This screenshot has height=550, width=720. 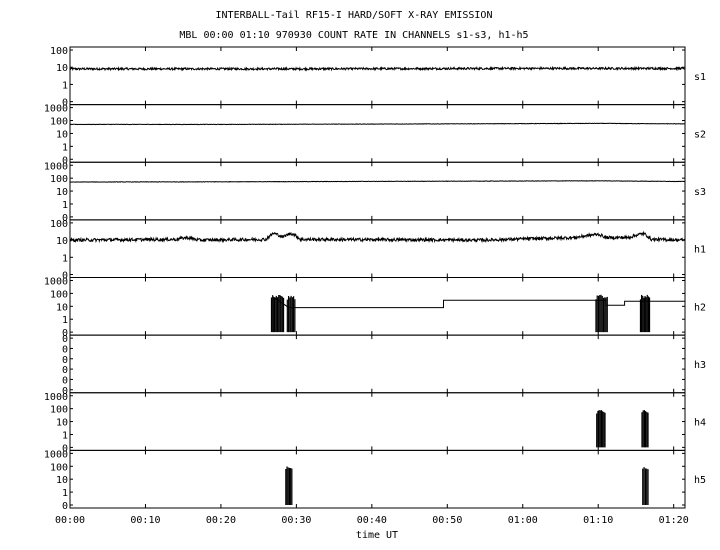 I want to click on y-tick-label-h5: 1000, so click(x=56, y=454).